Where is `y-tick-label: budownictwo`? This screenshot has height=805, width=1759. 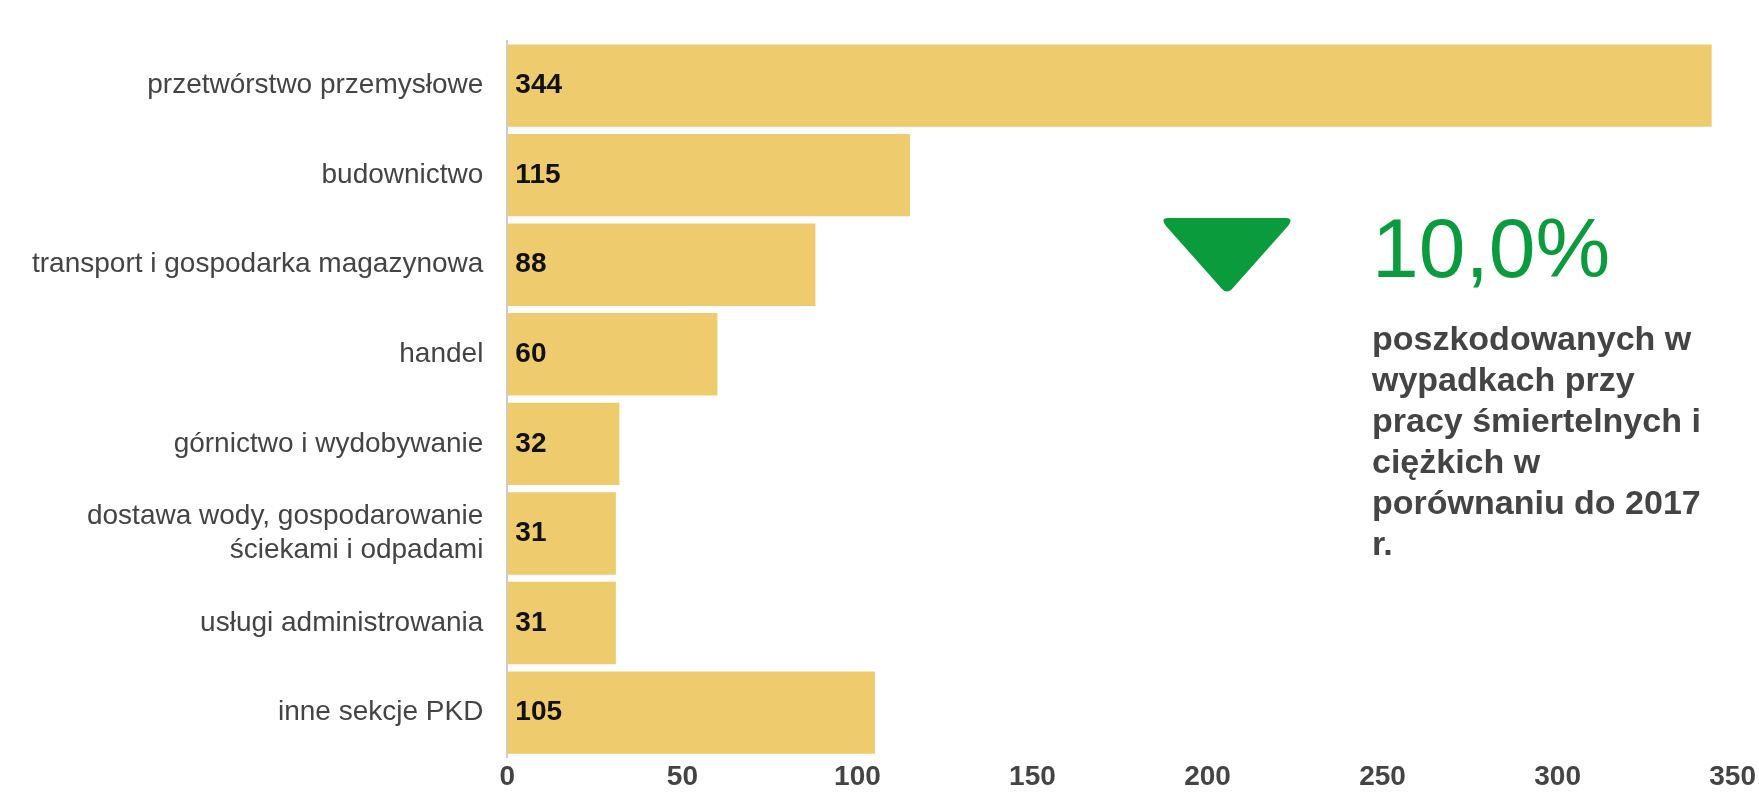 y-tick-label: budownictwo is located at coordinates (402, 173).